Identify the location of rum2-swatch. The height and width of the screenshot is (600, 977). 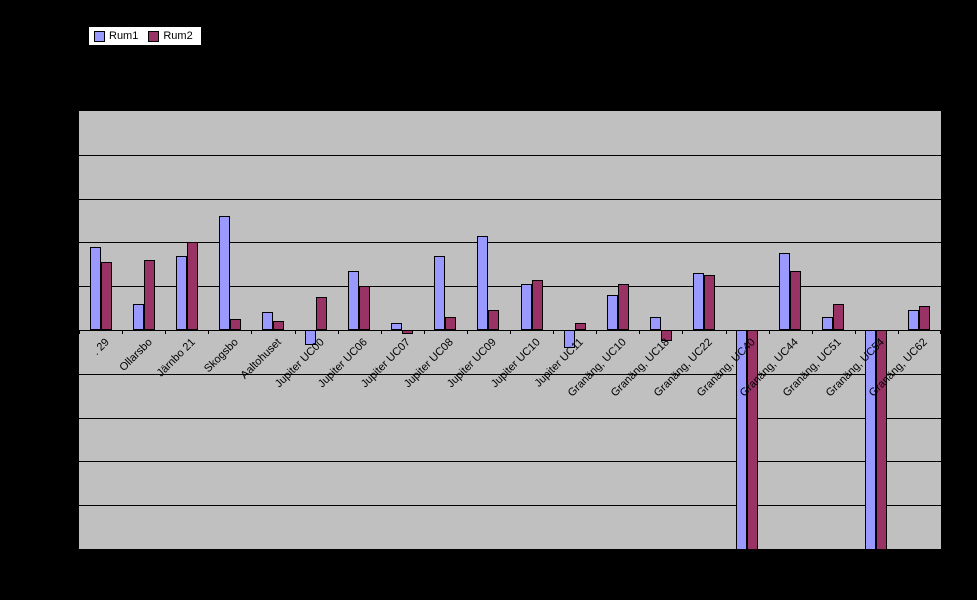
(154, 36).